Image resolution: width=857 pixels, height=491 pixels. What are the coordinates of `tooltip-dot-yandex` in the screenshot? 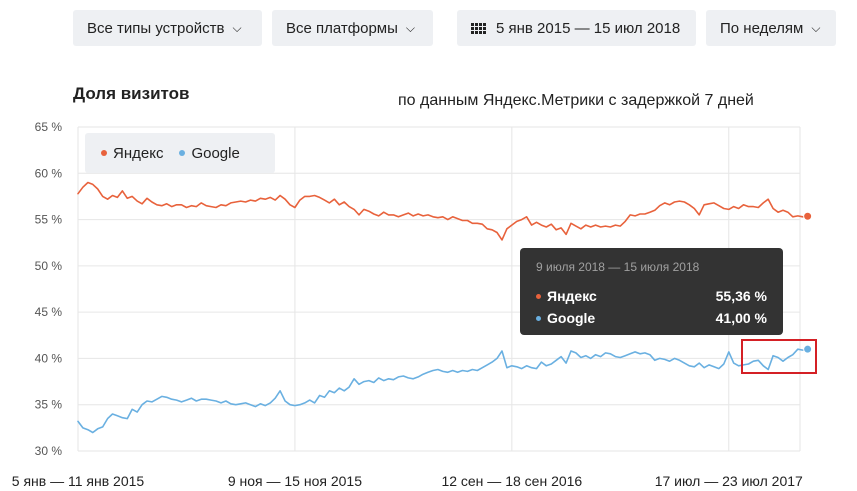 It's located at (538, 296).